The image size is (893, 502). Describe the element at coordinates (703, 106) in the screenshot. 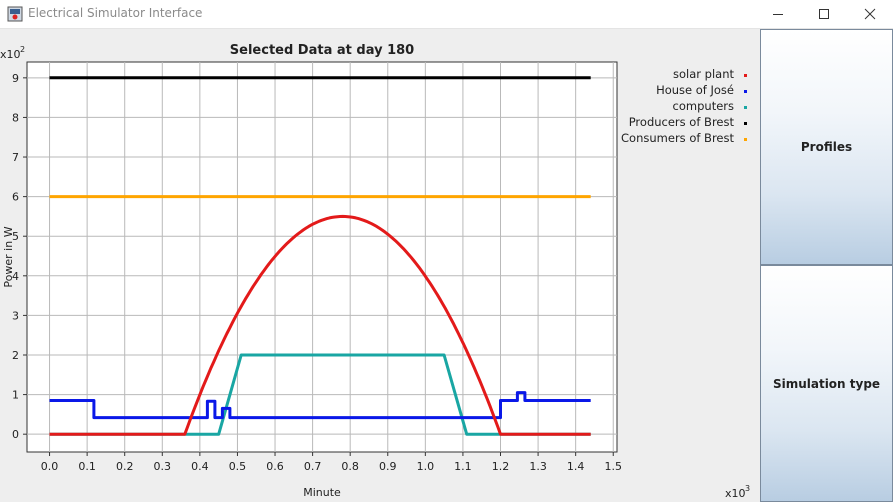

I see `legend-label: computers` at that location.